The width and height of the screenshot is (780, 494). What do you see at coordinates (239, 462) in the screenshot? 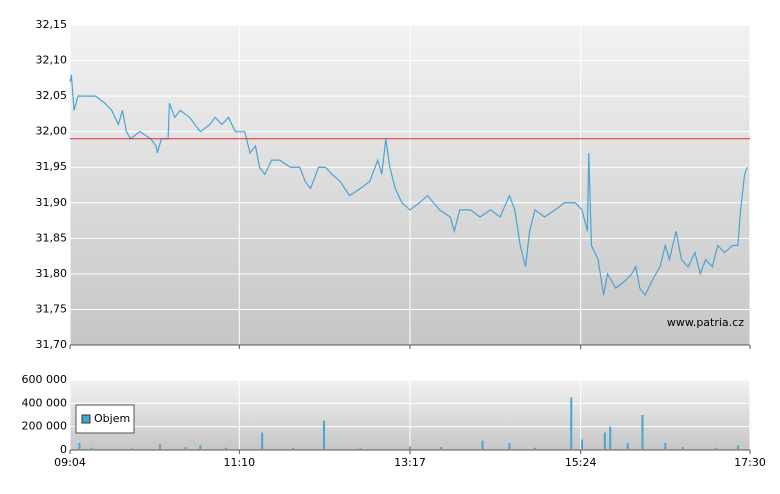
I see `x-tick-label: 11:10` at bounding box center [239, 462].